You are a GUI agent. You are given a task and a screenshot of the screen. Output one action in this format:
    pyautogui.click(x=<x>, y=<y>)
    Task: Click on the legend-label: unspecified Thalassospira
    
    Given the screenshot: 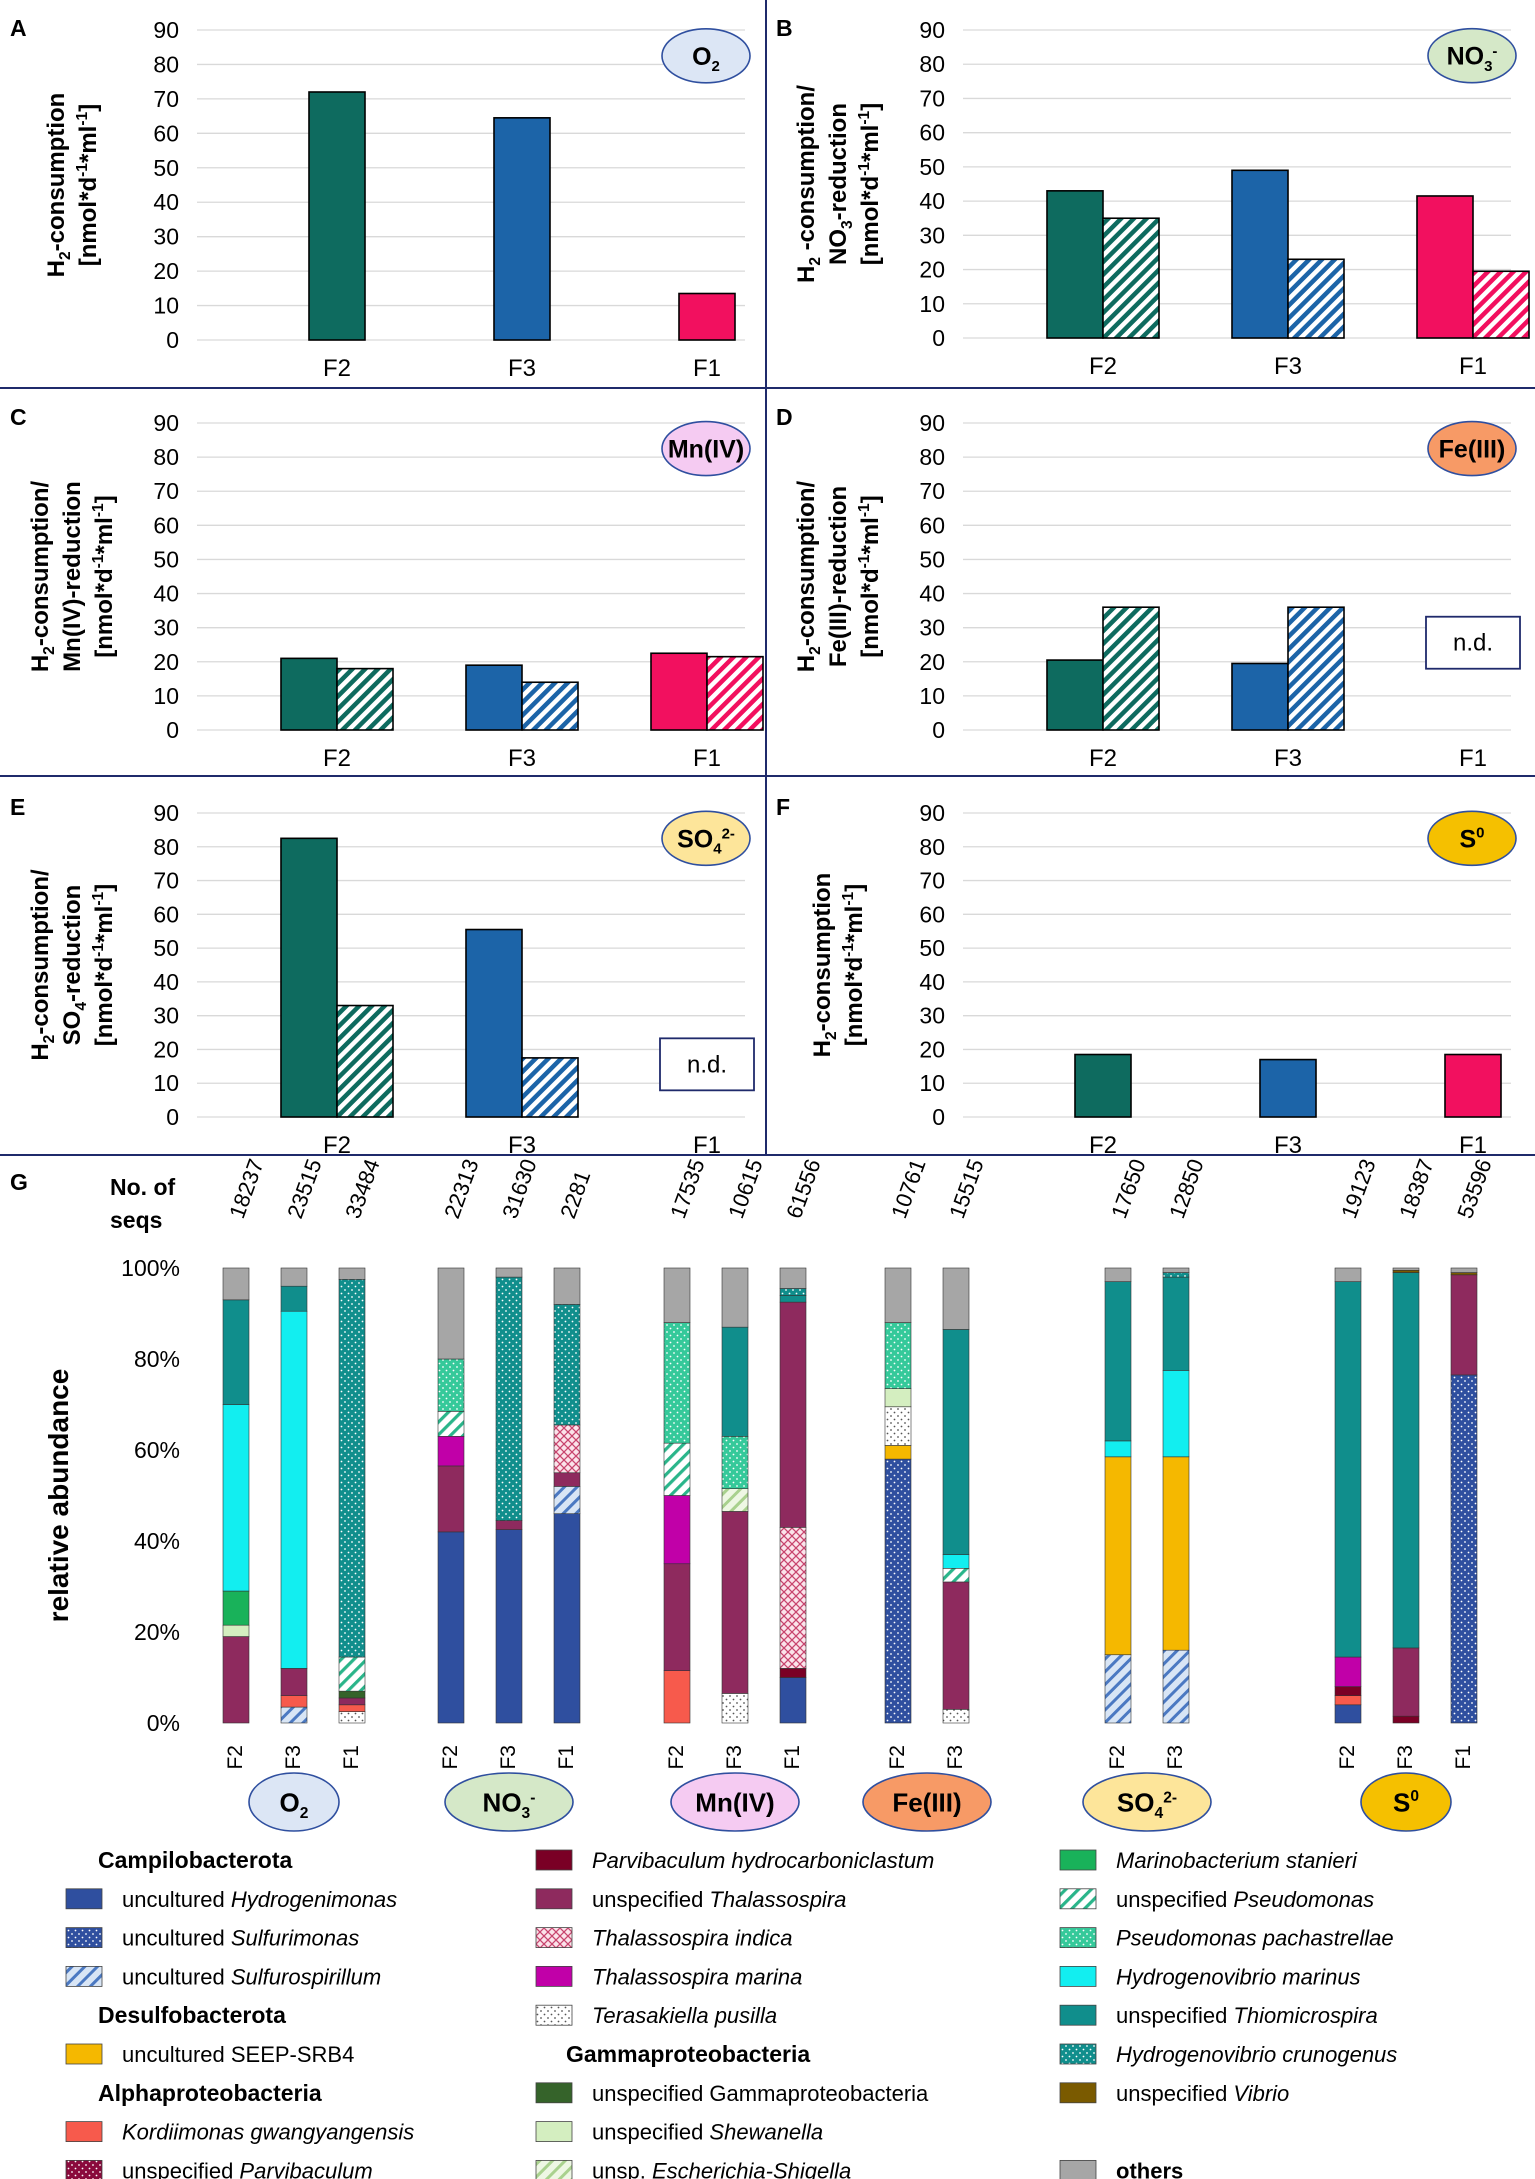 What is the action you would take?
    pyautogui.click(x=719, y=1899)
    